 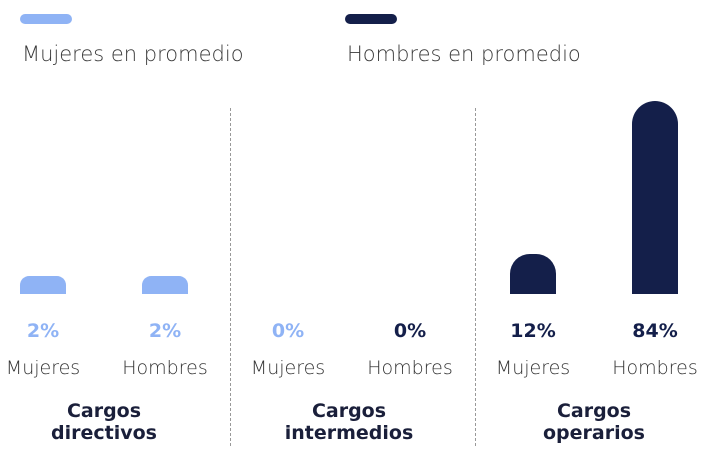 What do you see at coordinates (594, 422) in the screenshot?
I see `category-label: Cargos operarios` at bounding box center [594, 422].